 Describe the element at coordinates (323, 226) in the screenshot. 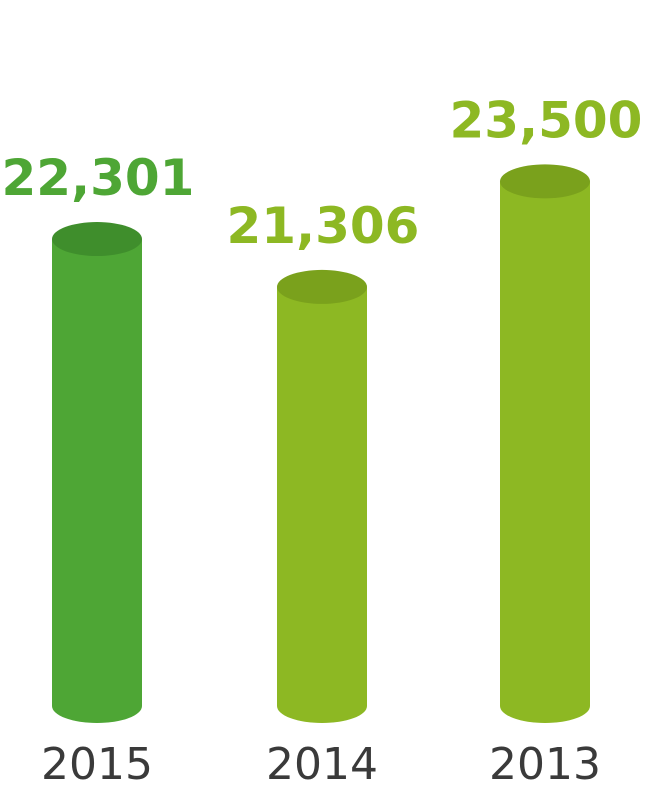

I see `value-label-2014: 21,306` at that location.